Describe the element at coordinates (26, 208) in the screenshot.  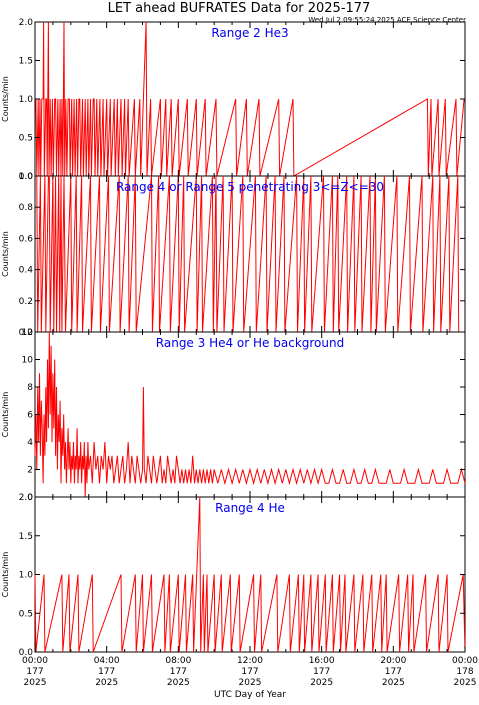
I see `y-tick-label: 0.8` at that location.